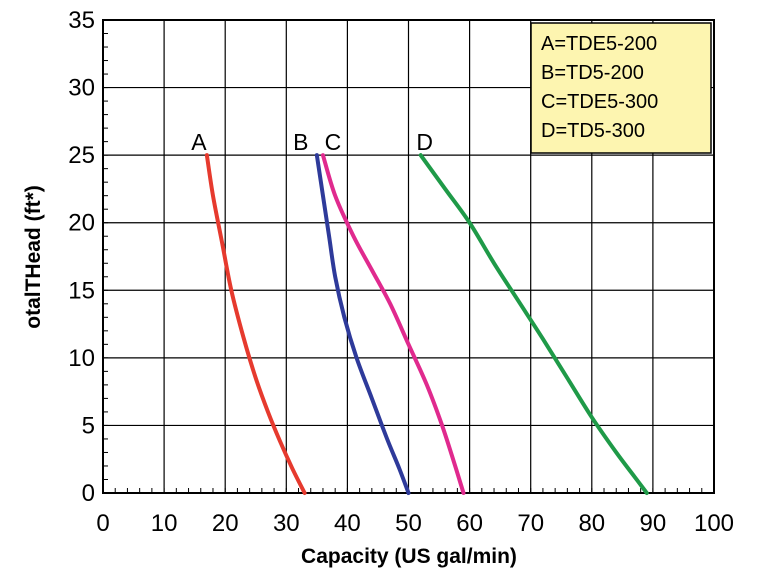  What do you see at coordinates (469, 523) in the screenshot?
I see `x-tick-label-60: 60` at bounding box center [469, 523].